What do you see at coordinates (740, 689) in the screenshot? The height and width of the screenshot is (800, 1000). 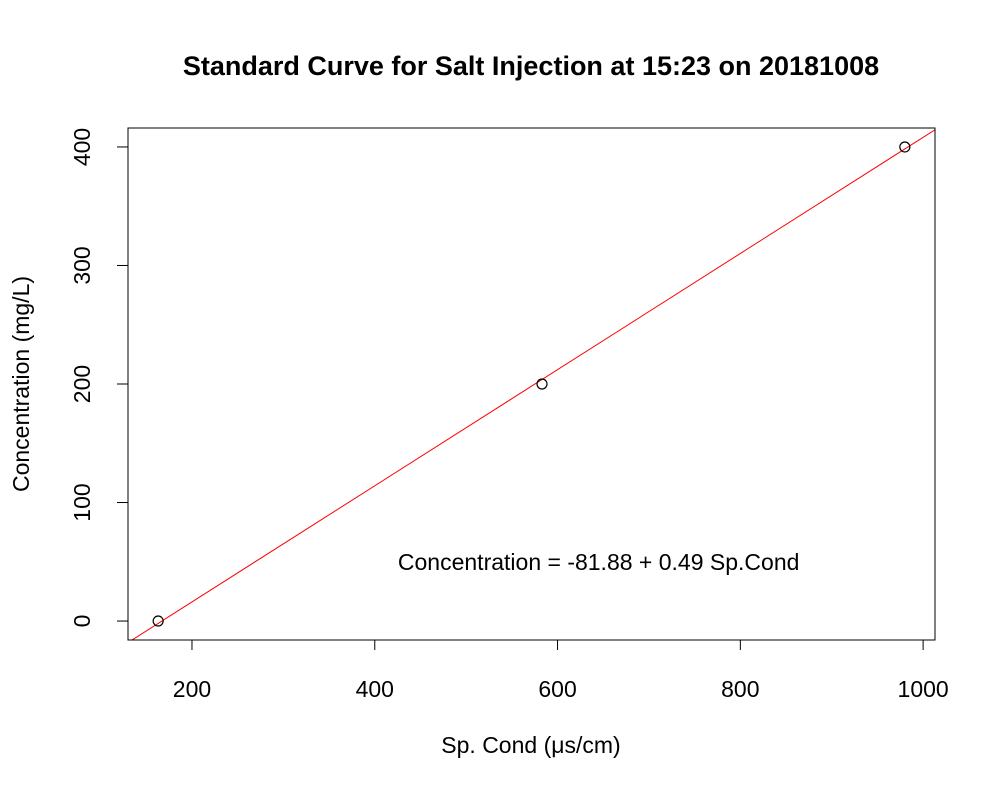 I see `x-tick-label: 800` at bounding box center [740, 689].